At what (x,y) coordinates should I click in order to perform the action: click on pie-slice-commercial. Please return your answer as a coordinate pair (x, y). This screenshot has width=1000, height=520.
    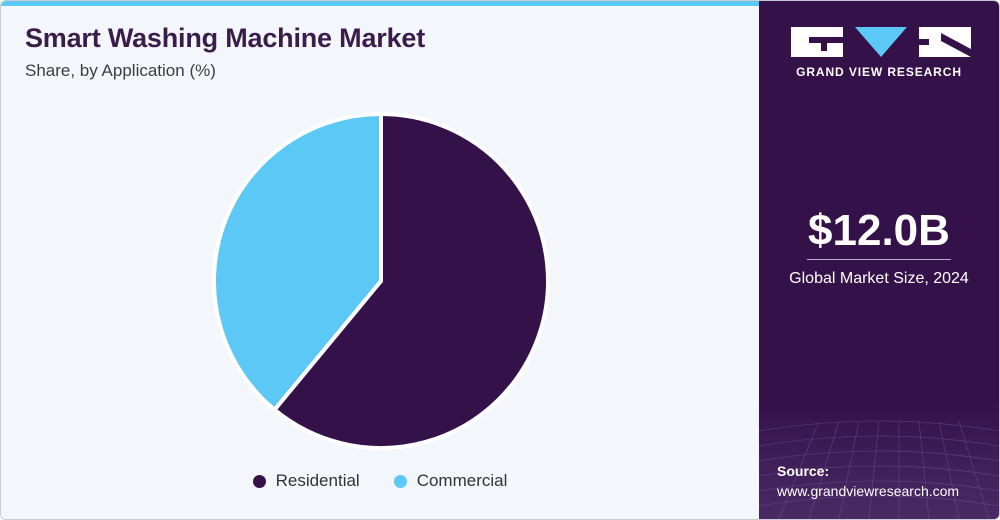
    Looking at the image, I should click on (297, 262).